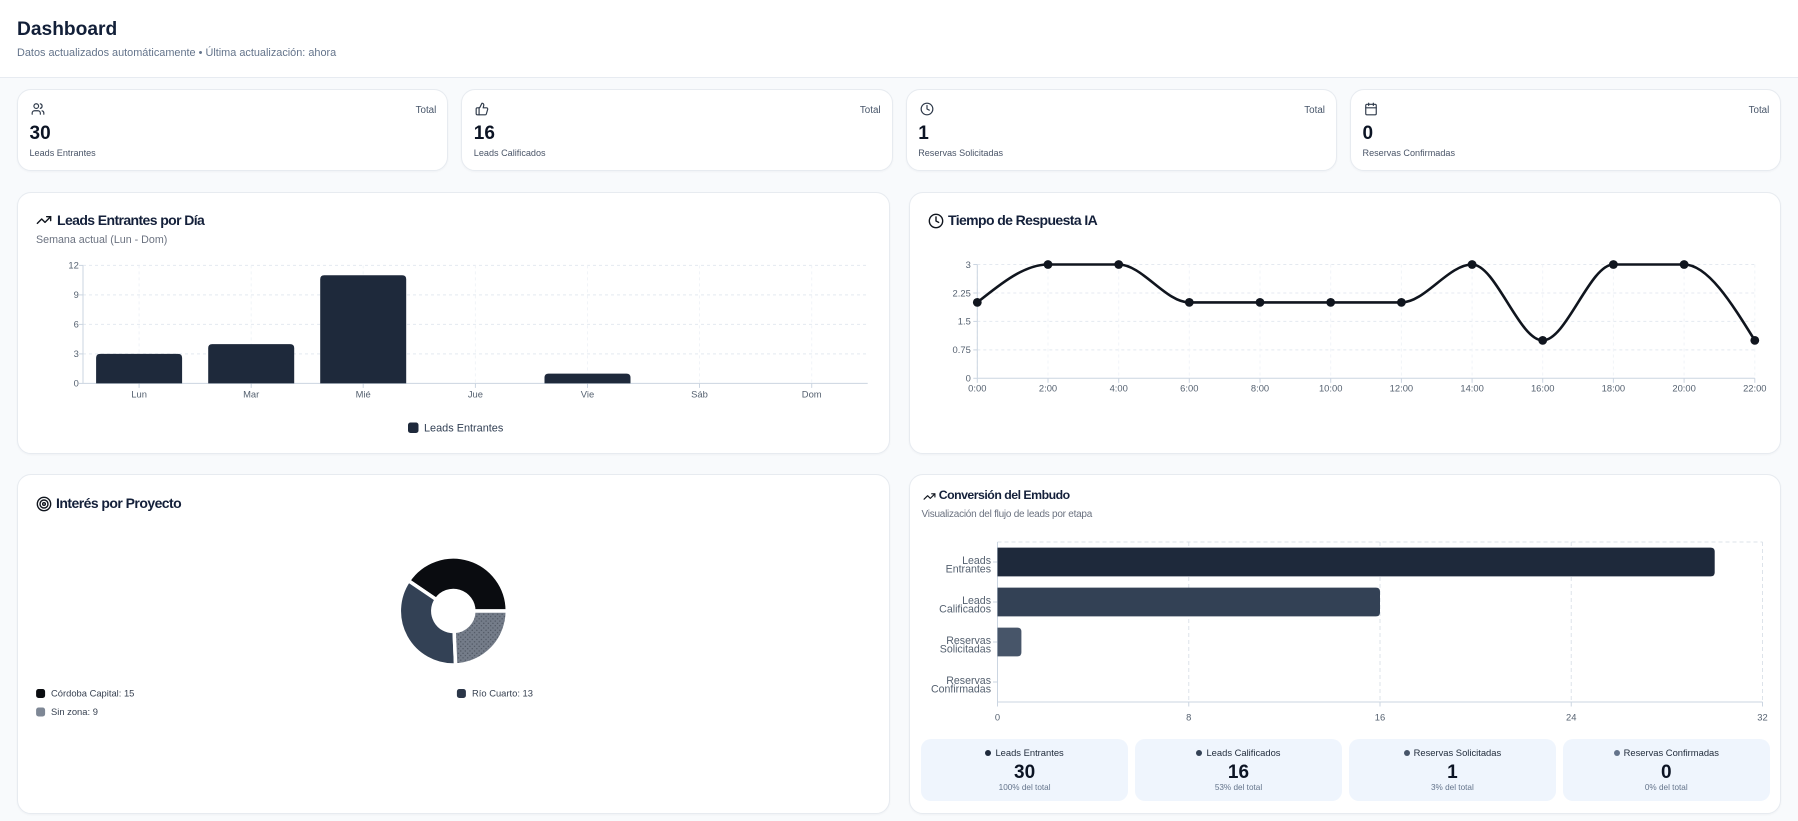 The width and height of the screenshot is (1798, 821). What do you see at coordinates (73, 265) in the screenshot?
I see `svg-text: 12` at bounding box center [73, 265].